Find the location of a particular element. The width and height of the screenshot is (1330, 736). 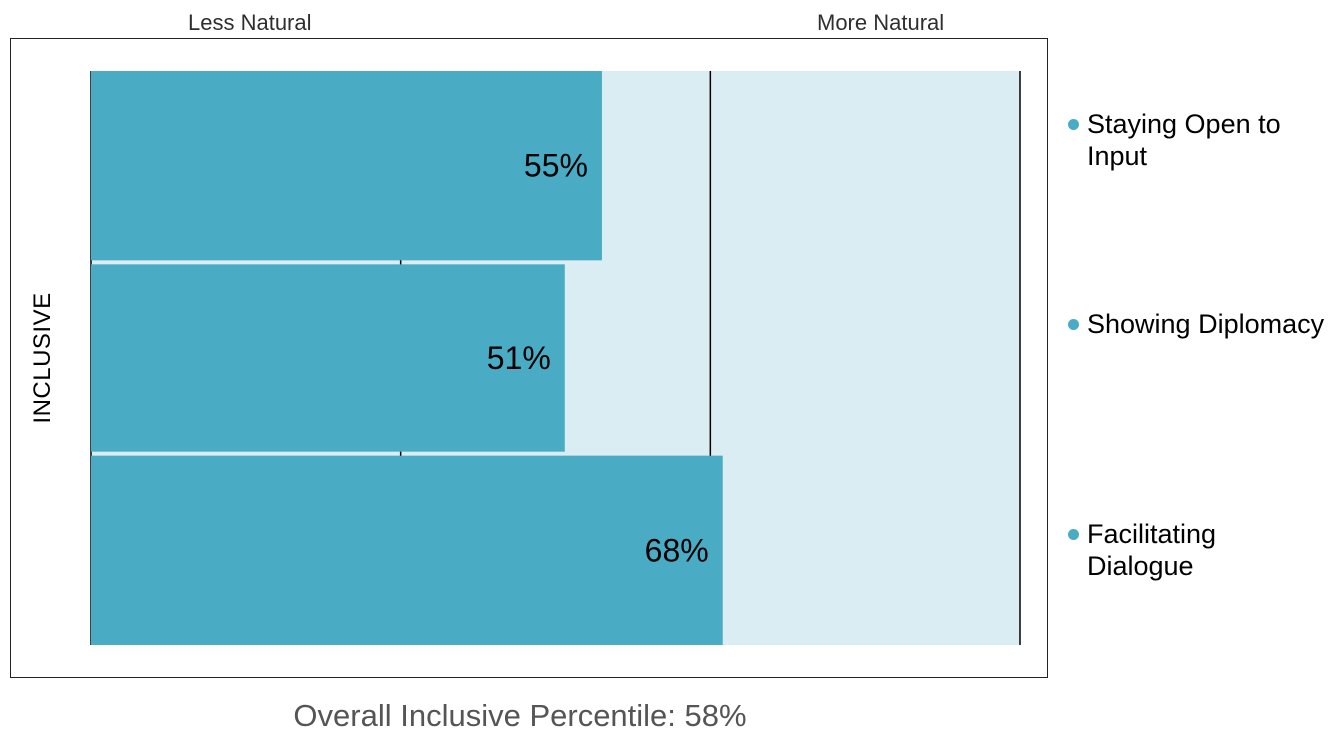

inclusive-axis-label: INCLUSIVE is located at coordinates (42, 358).